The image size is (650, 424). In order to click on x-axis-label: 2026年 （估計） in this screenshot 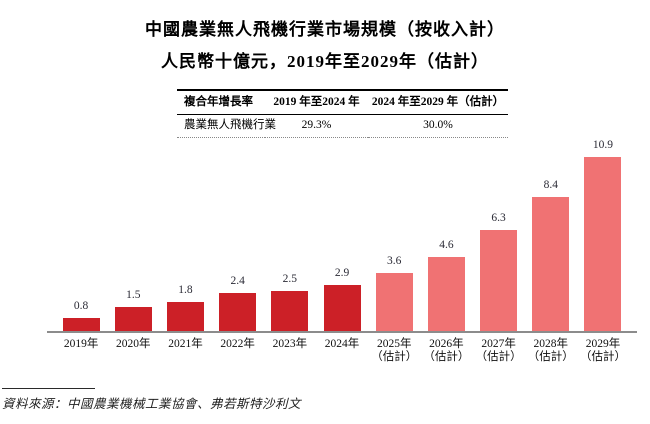, I will do `click(446, 351)`.